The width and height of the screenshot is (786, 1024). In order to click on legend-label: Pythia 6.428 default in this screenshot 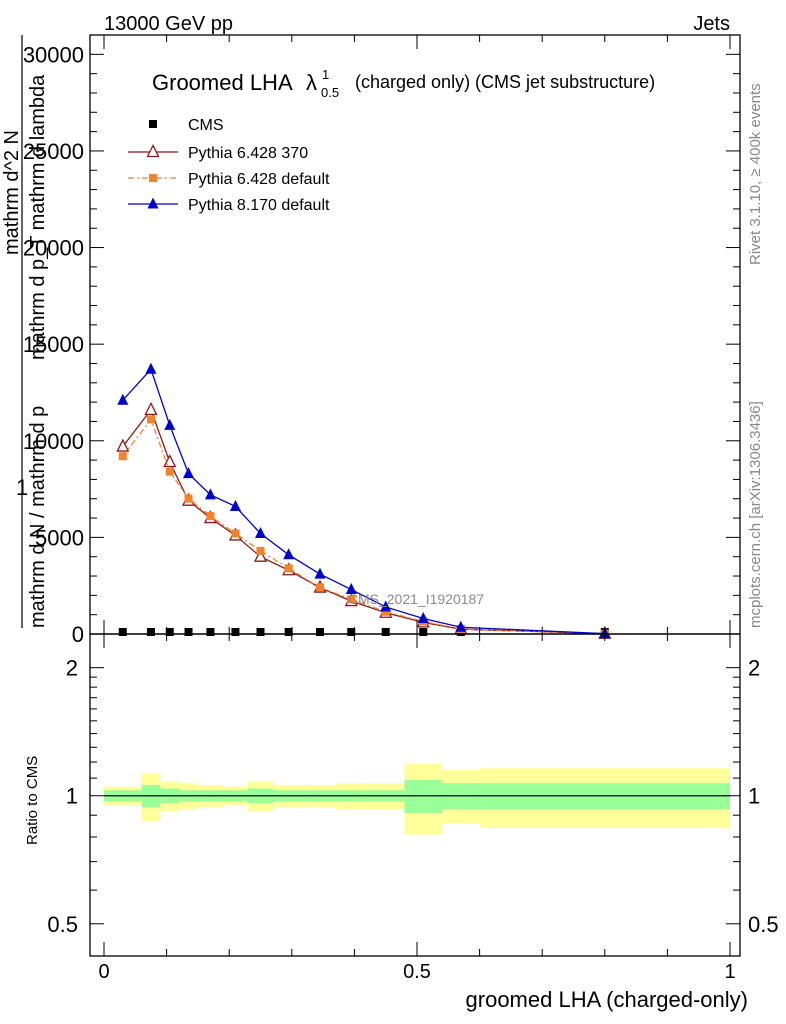, I will do `click(259, 179)`.